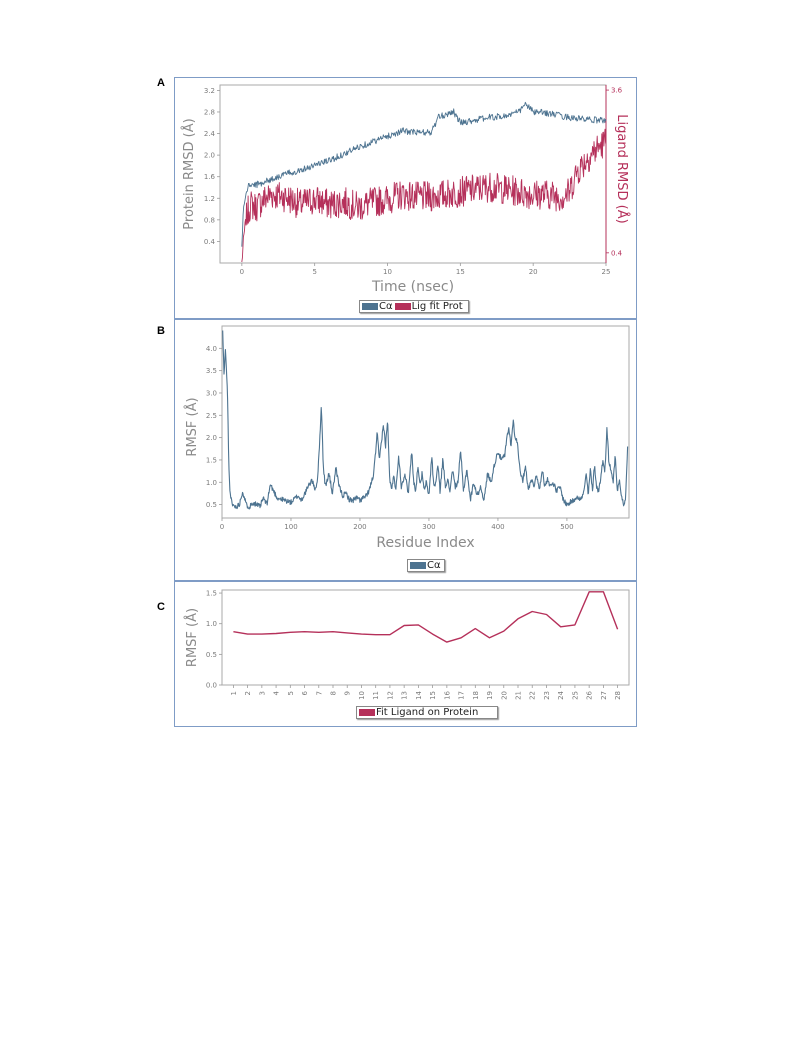 Image resolution: width=793 pixels, height=1057 pixels. What do you see at coordinates (210, 242) in the screenshot?
I see `y-axis-left-tick-label: 0.4` at bounding box center [210, 242].